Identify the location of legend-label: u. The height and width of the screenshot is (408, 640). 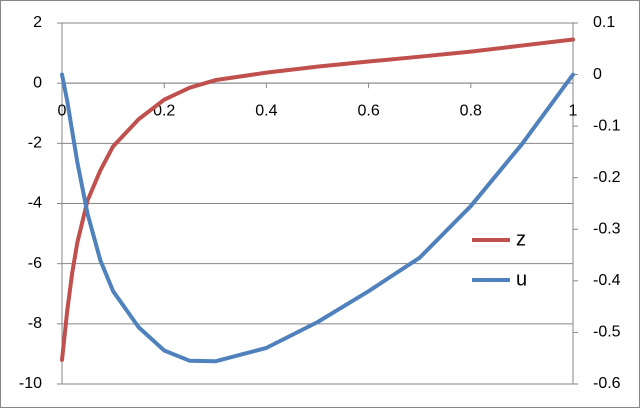
(521, 279).